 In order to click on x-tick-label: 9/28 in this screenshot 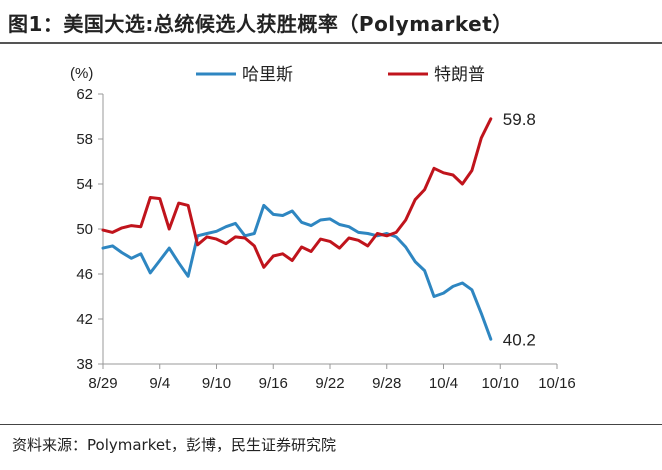, I will do `click(386, 383)`.